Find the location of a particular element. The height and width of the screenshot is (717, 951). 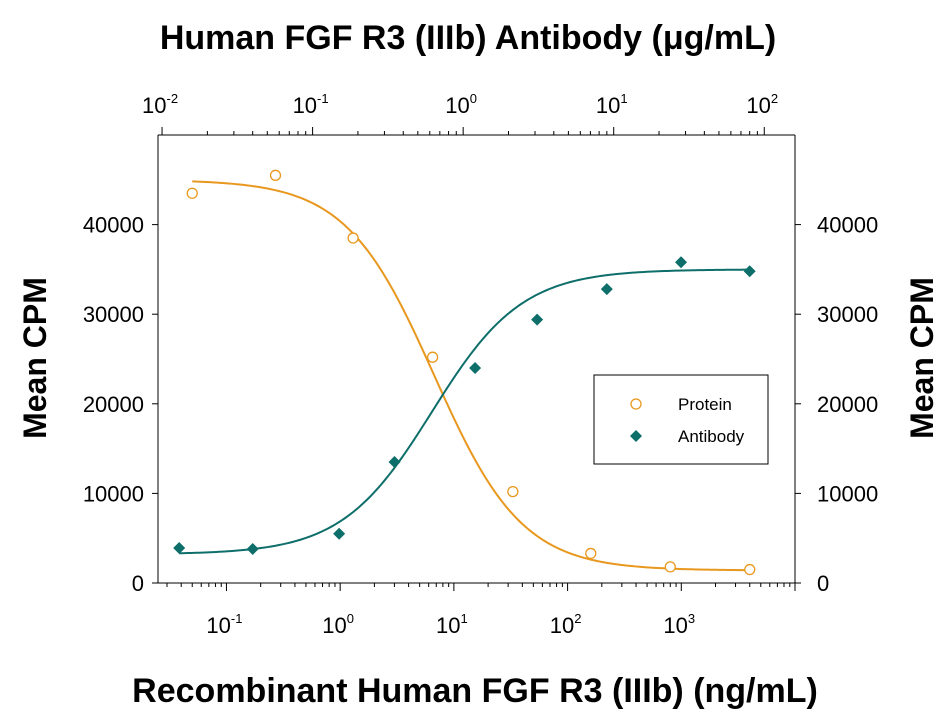

y-tick-label-right: 0 is located at coordinates (823, 583).